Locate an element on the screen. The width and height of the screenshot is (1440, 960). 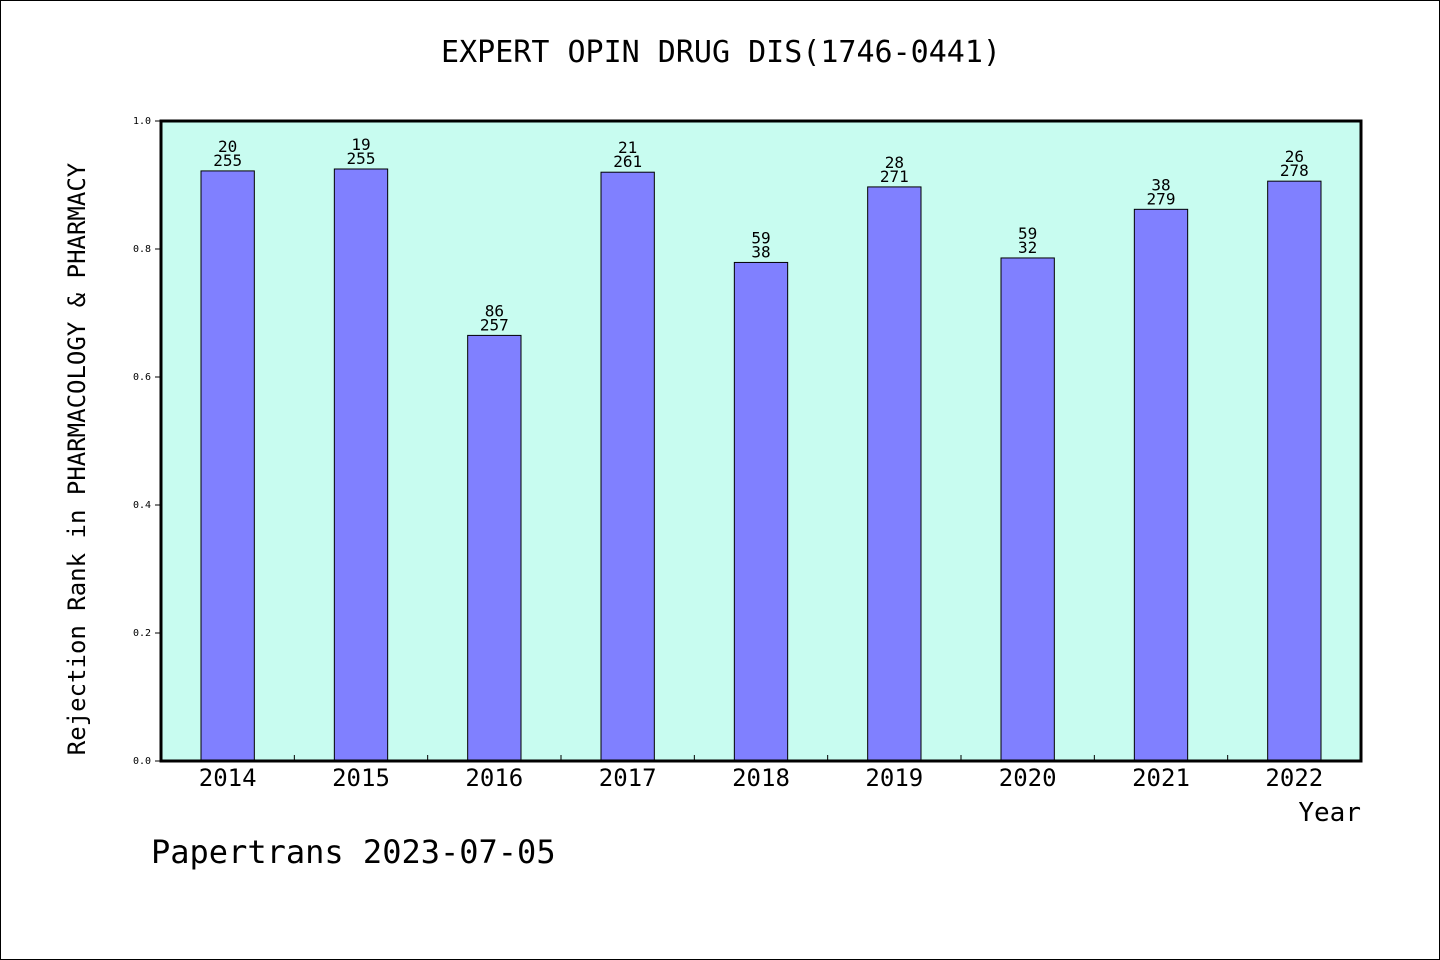
bar-2020 is located at coordinates (1027, 509).